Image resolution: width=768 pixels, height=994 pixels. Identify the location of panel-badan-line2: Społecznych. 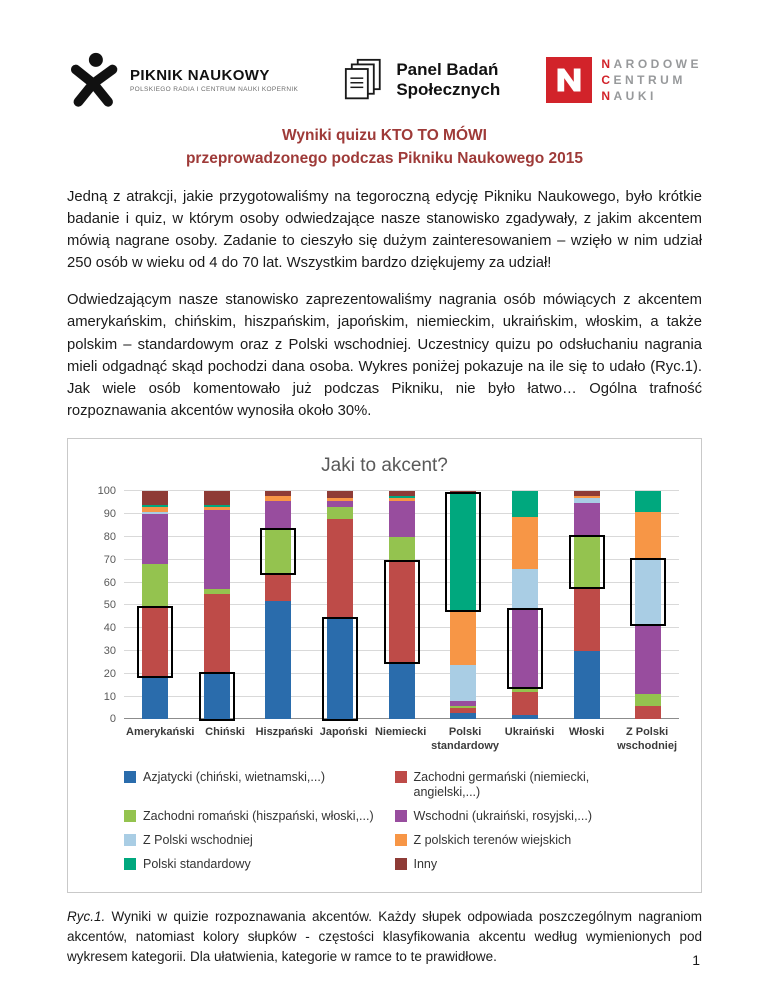
(448, 89).